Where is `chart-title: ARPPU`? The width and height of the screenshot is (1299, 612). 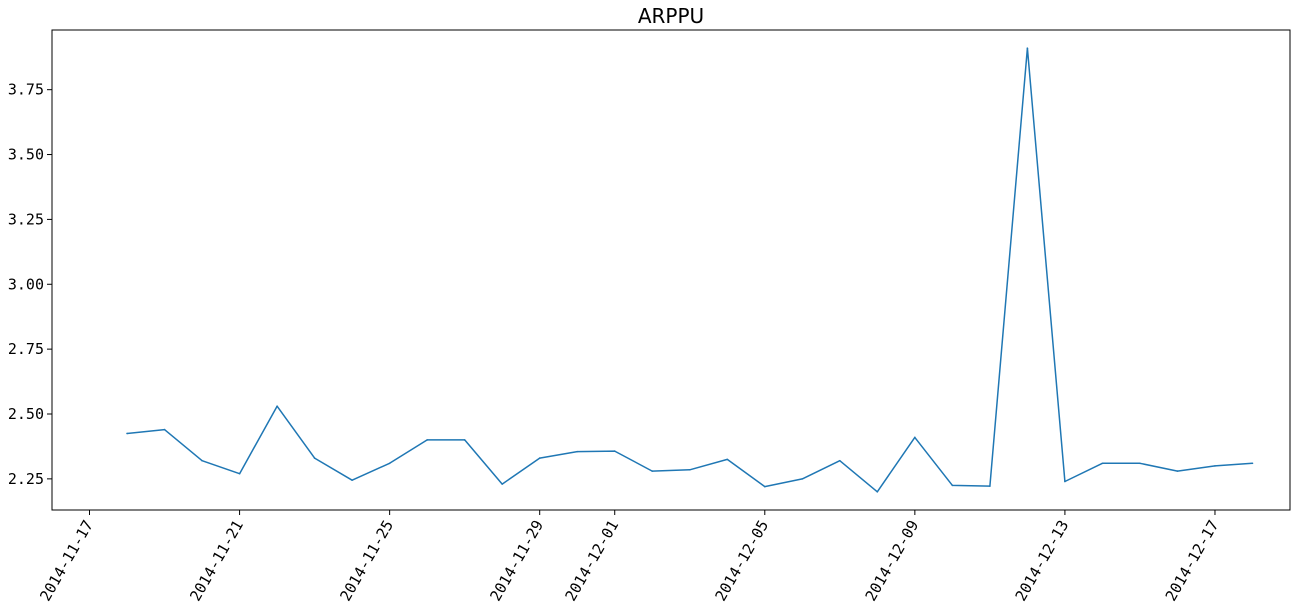 chart-title: ARPPU is located at coordinates (671, 16).